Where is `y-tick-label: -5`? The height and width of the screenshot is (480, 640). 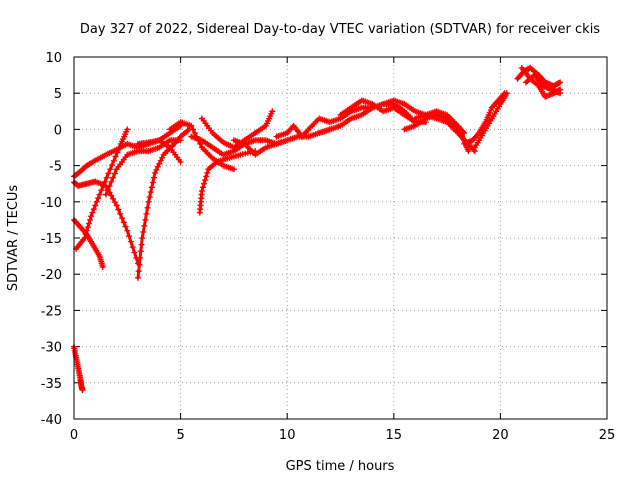
y-tick-label: -5 is located at coordinates (55, 167).